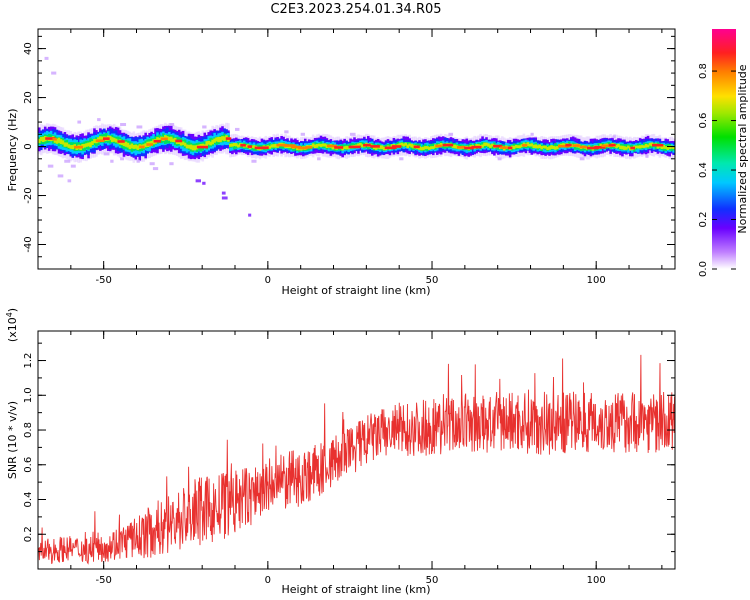 The width and height of the screenshot is (750, 600). Describe the element at coordinates (103, 280) in the screenshot. I see `spectrogram-x-tick-label: -50` at that location.